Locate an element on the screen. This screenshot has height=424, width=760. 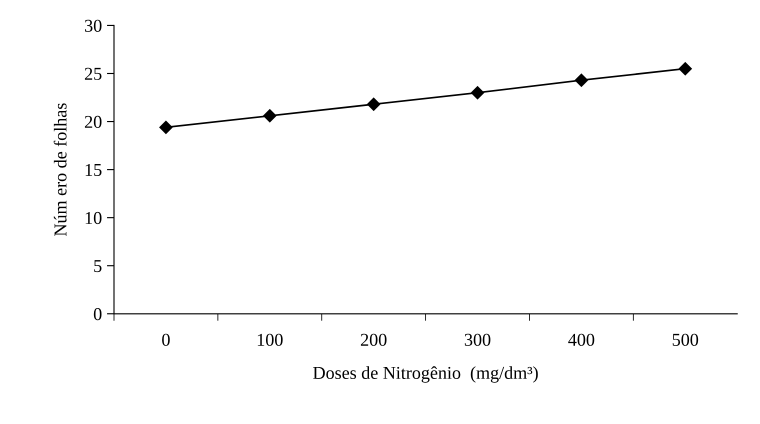
x-tick-label: 100 is located at coordinates (270, 340).